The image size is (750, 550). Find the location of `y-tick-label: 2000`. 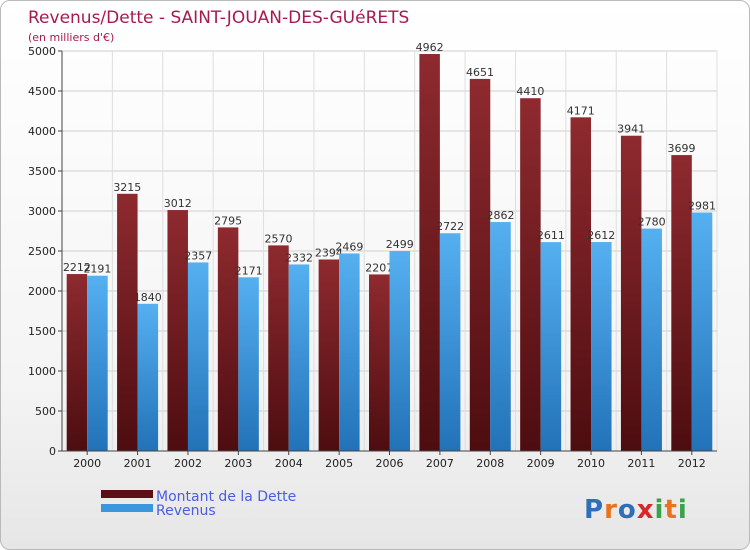

y-tick-label: 2000 is located at coordinates (42, 291).